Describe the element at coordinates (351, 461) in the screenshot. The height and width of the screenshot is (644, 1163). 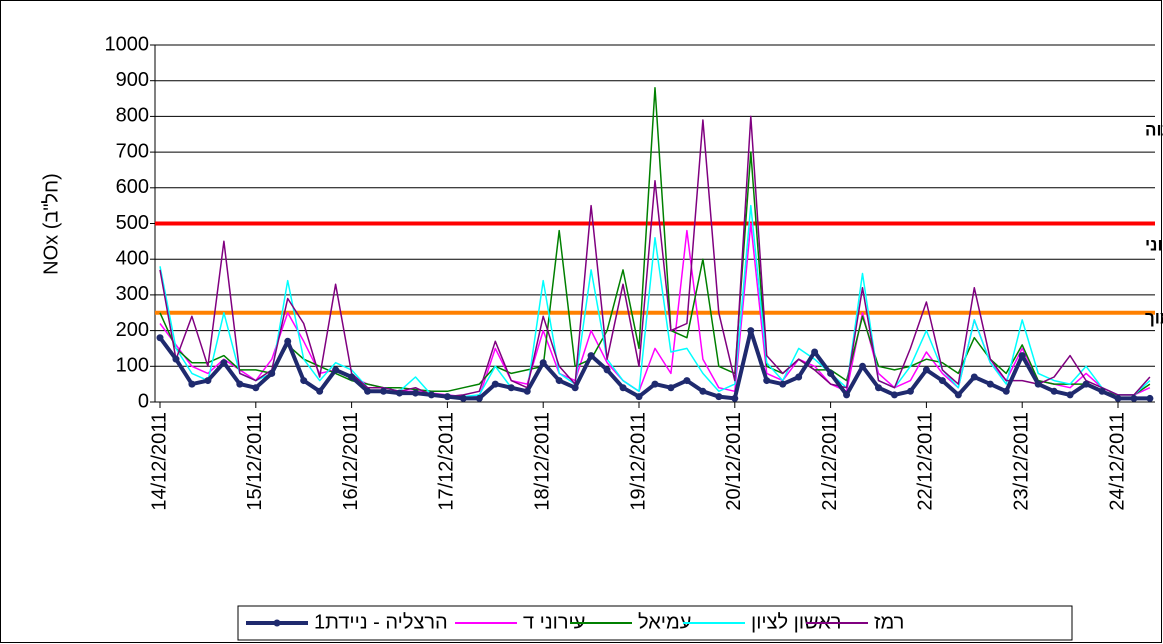
I see `x-tick-label: 16/12/2011` at that location.